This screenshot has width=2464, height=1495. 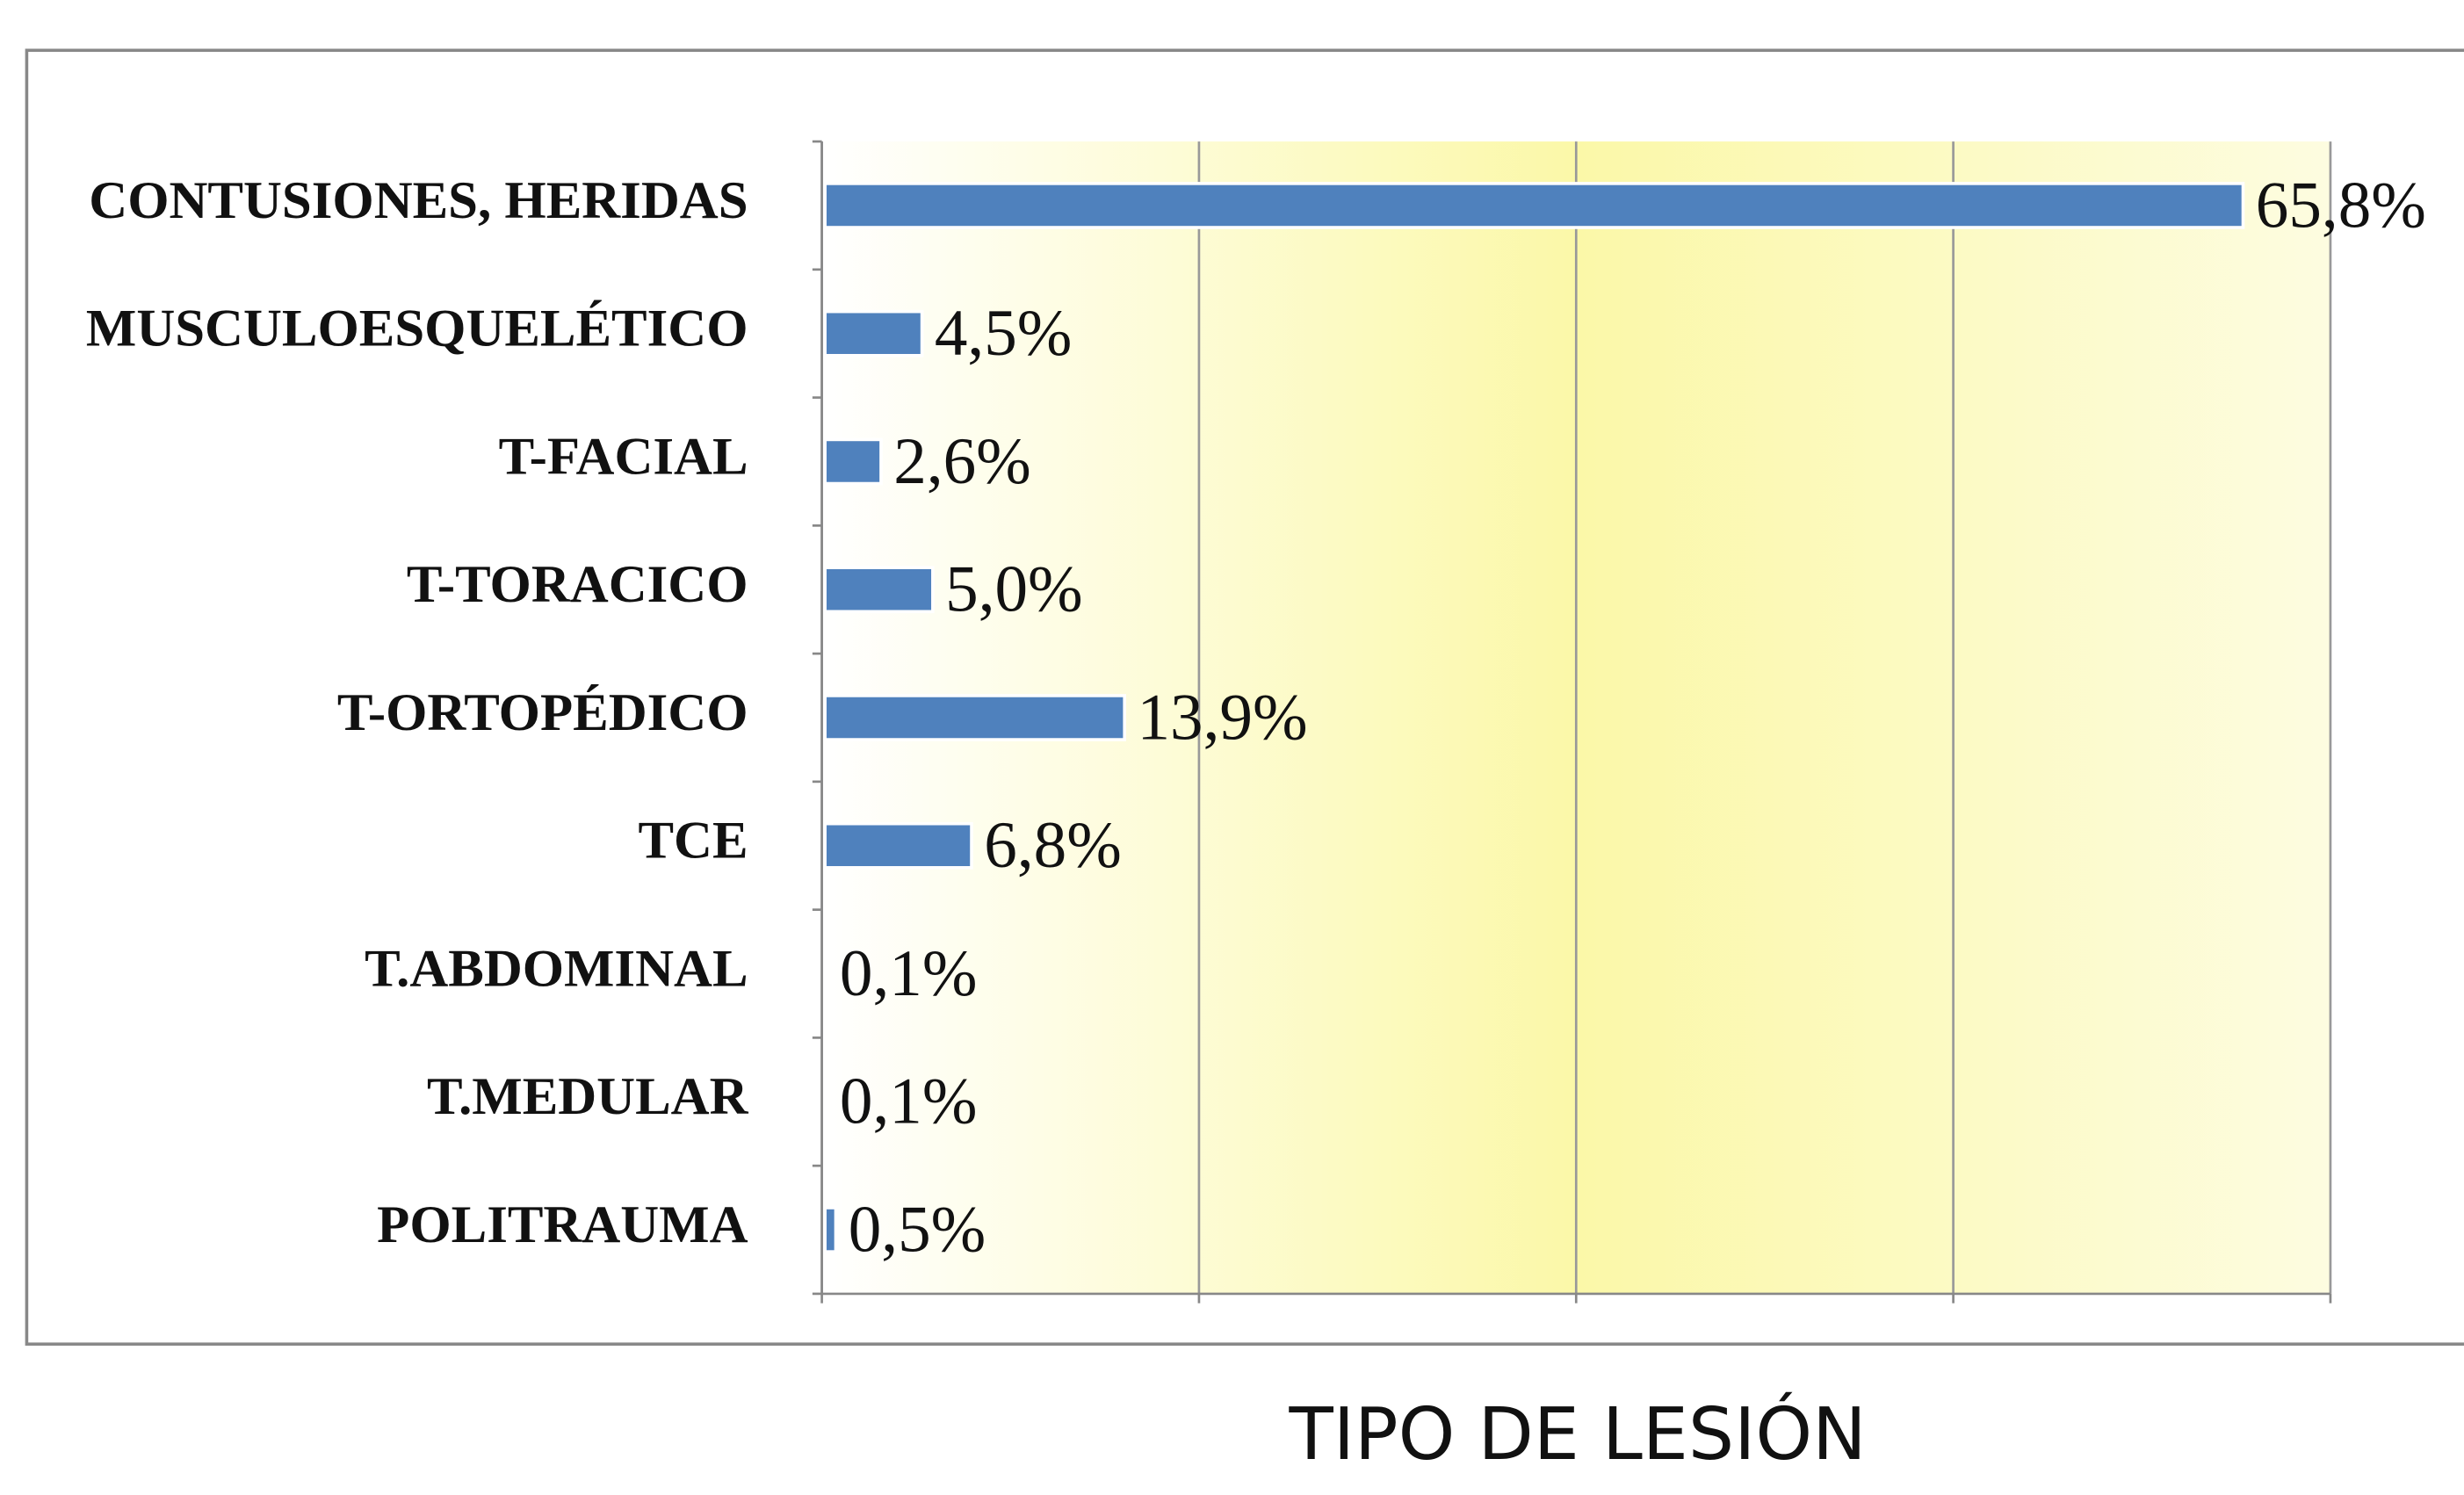 What do you see at coordinates (588, 1096) in the screenshot?
I see `y-tick-label: T.MEDULAR` at bounding box center [588, 1096].